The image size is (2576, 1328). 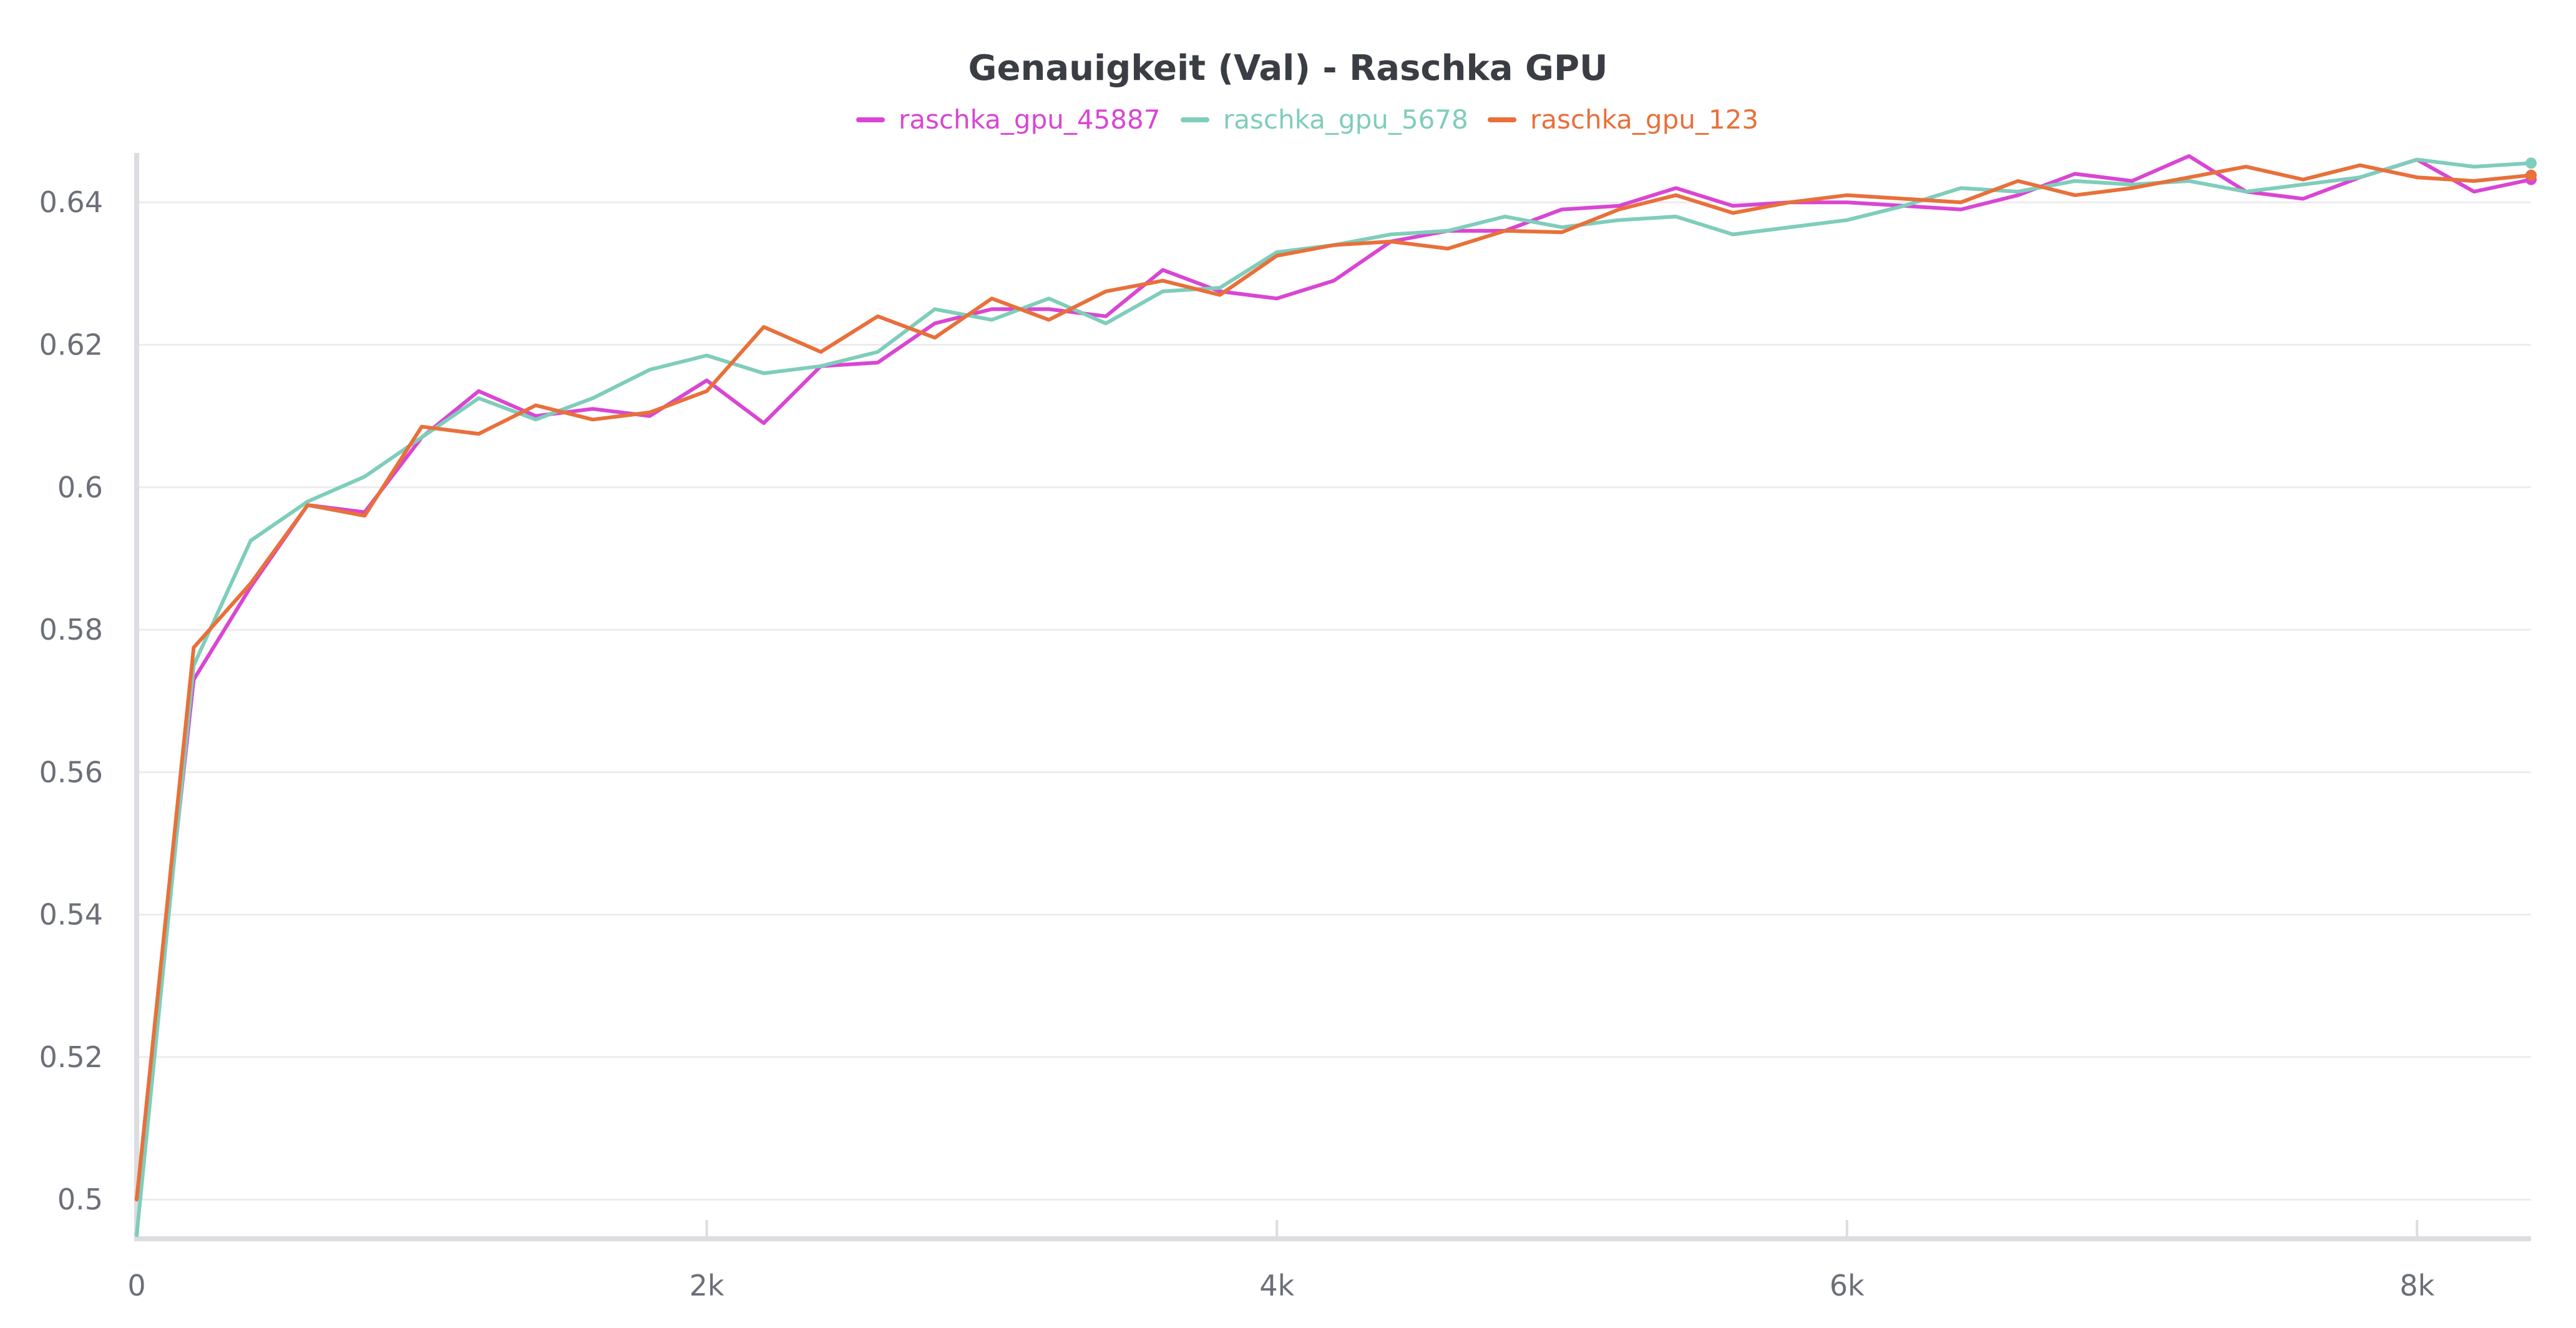 I want to click on legend-item: raschka_gpu_45887, so click(x=1008, y=119).